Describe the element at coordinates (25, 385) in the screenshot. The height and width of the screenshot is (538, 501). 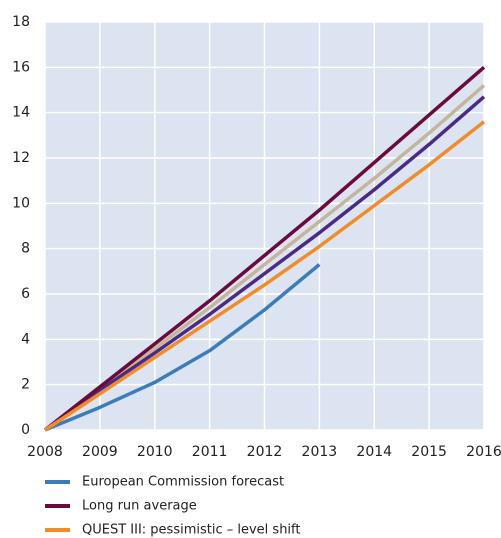
I see `y-tick-label: 2` at that location.